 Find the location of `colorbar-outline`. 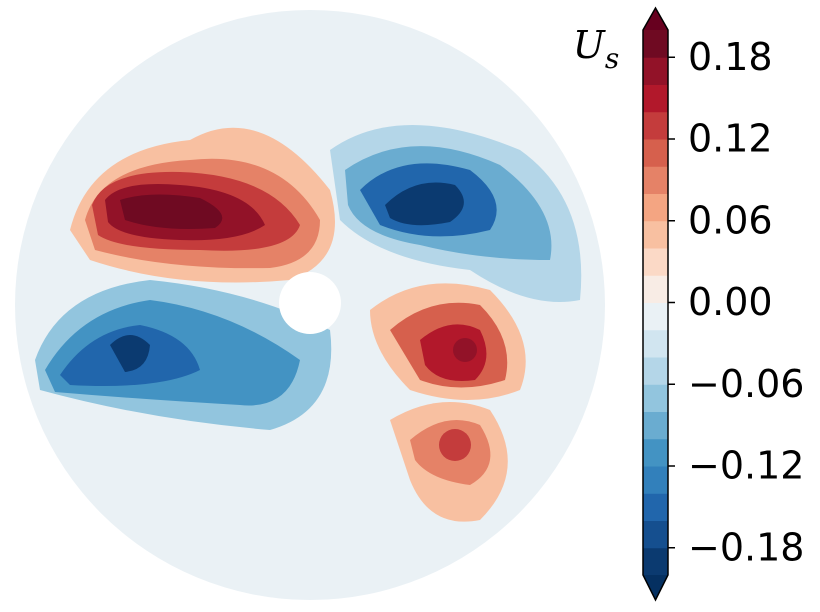

colorbar-outline is located at coordinates (655, 304).